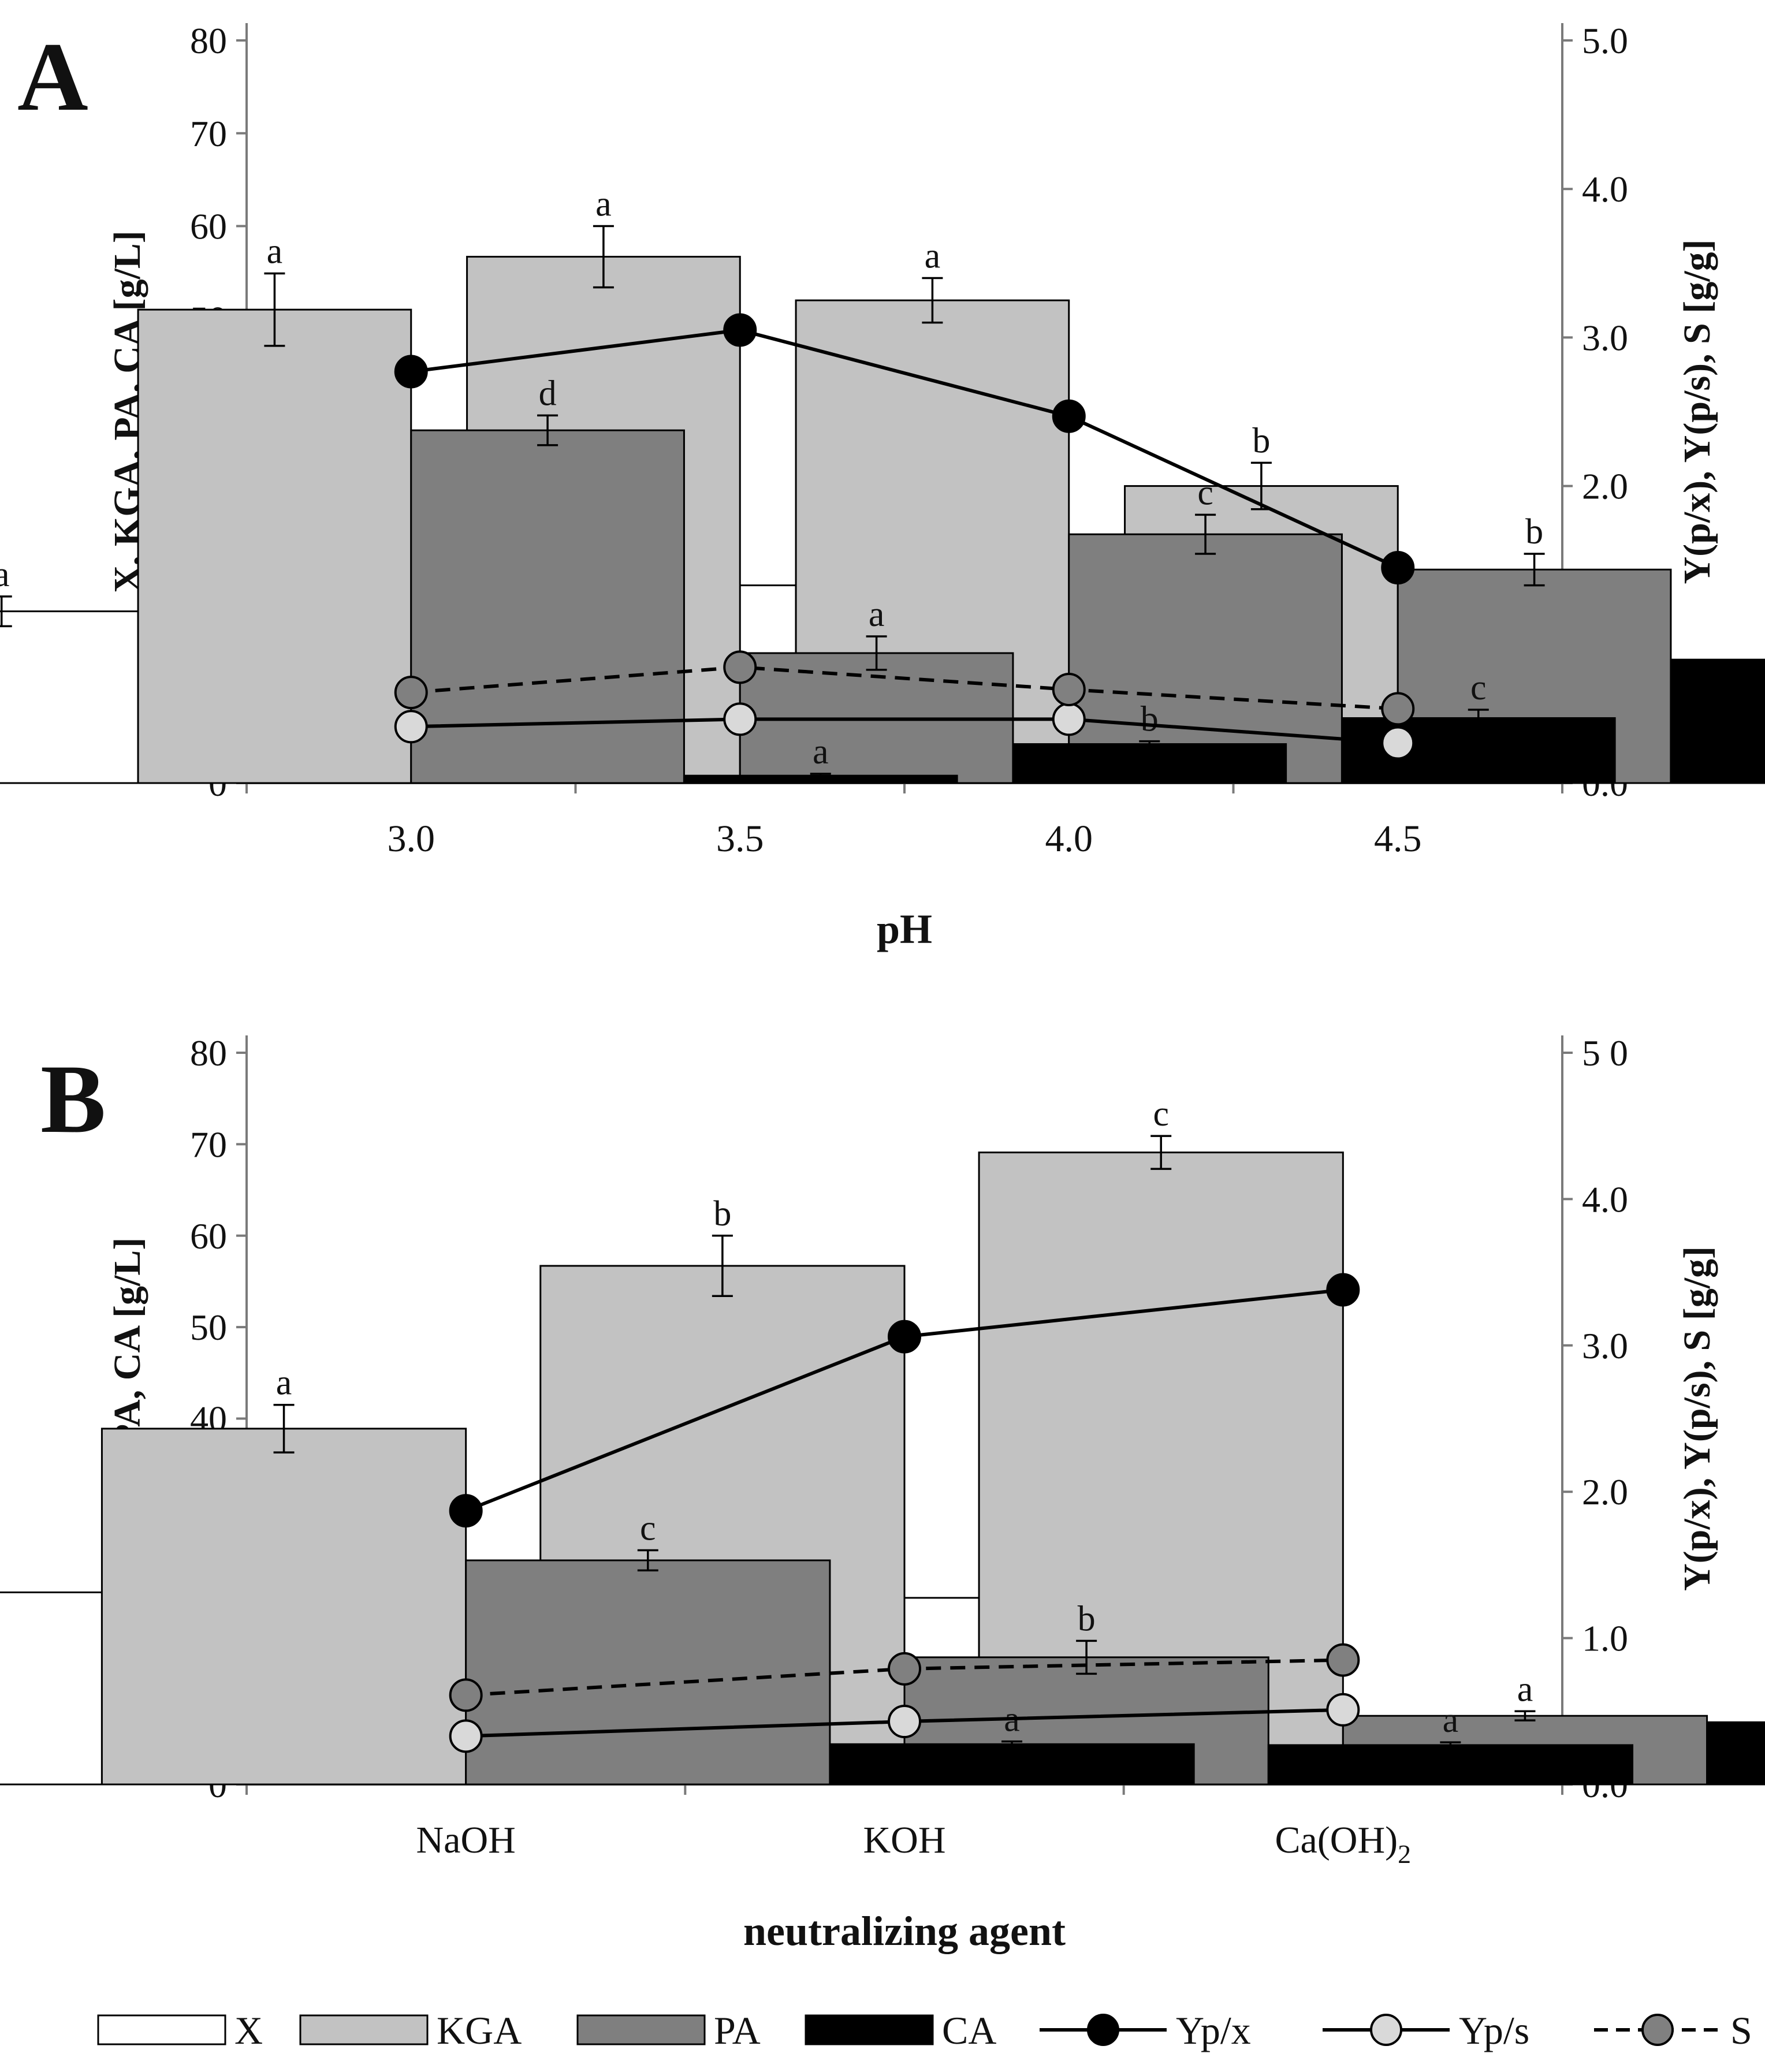  Describe the element at coordinates (209, 1144) in the screenshot. I see `left-tick-label-b: 70` at that location.